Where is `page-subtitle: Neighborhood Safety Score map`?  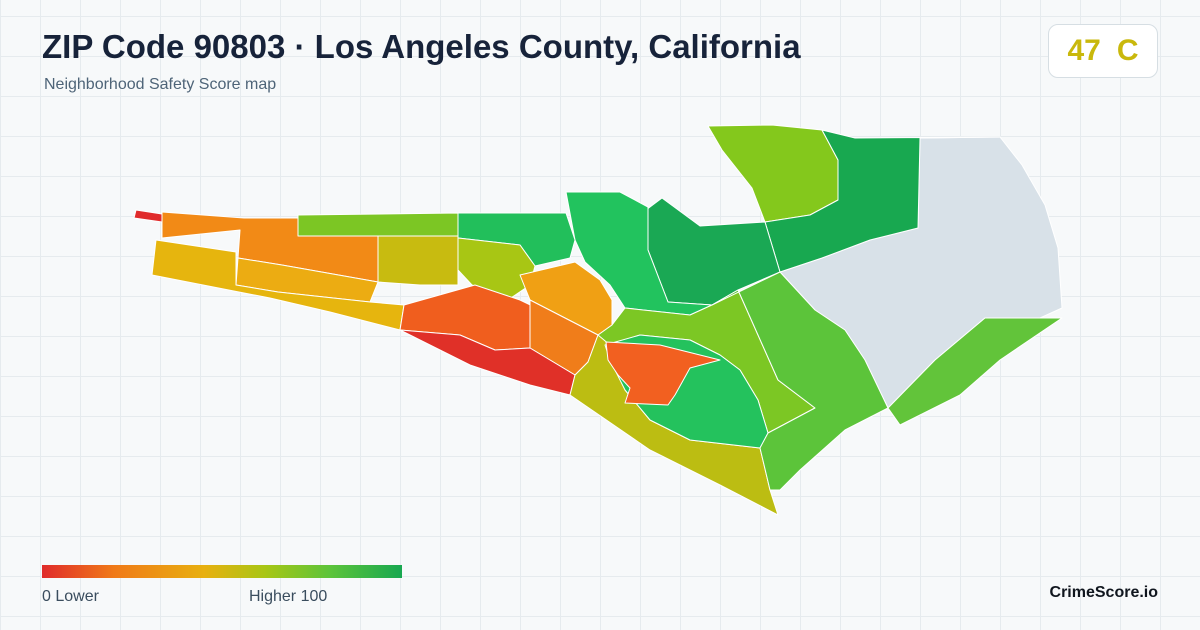 page-subtitle: Neighborhood Safety Score map is located at coordinates (160, 84).